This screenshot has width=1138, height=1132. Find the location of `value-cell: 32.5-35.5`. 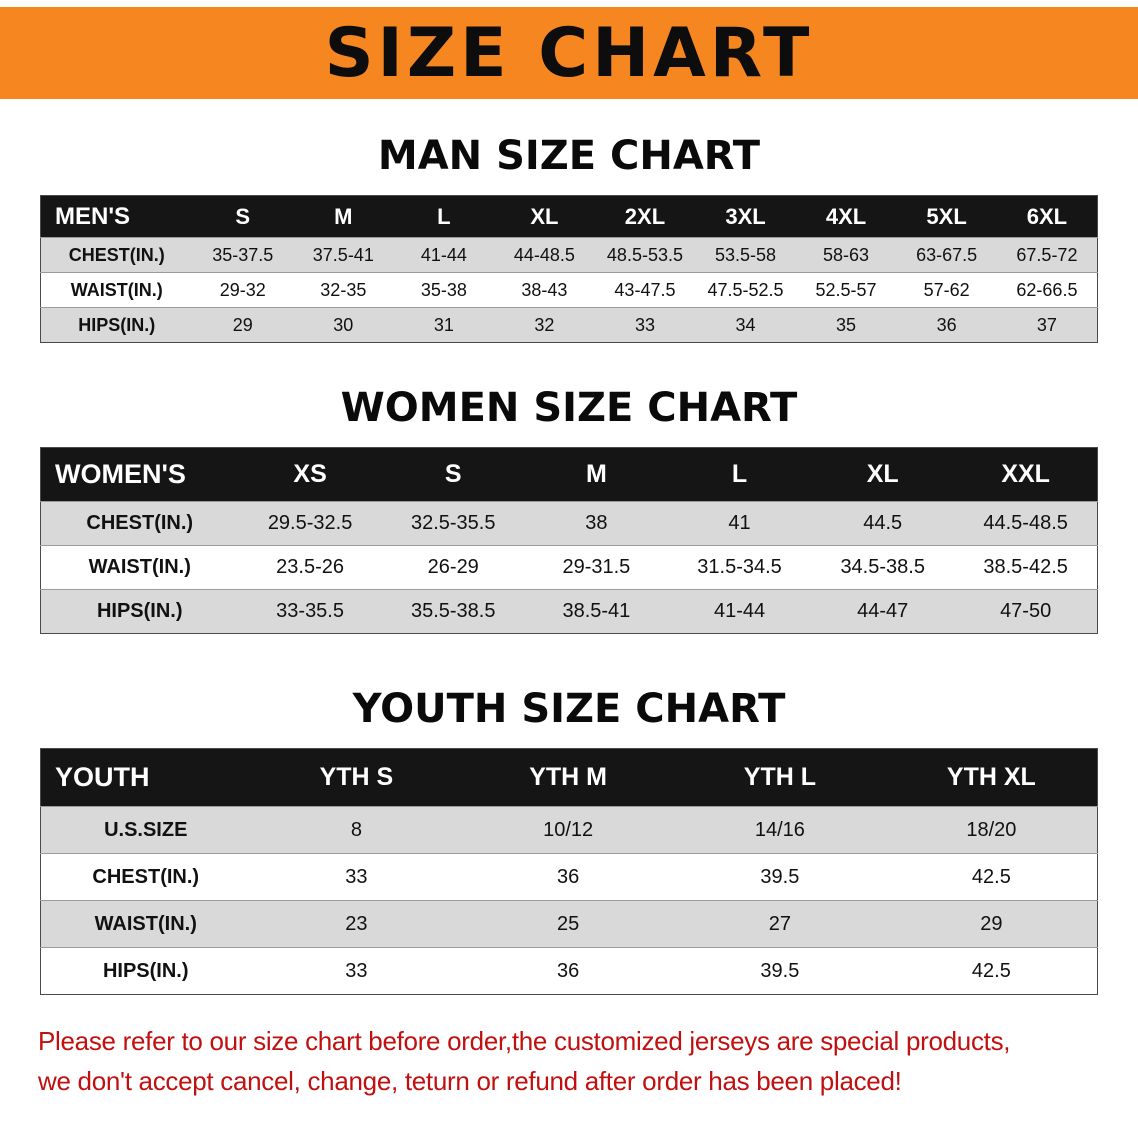

value-cell: 32.5-35.5 is located at coordinates (453, 523).